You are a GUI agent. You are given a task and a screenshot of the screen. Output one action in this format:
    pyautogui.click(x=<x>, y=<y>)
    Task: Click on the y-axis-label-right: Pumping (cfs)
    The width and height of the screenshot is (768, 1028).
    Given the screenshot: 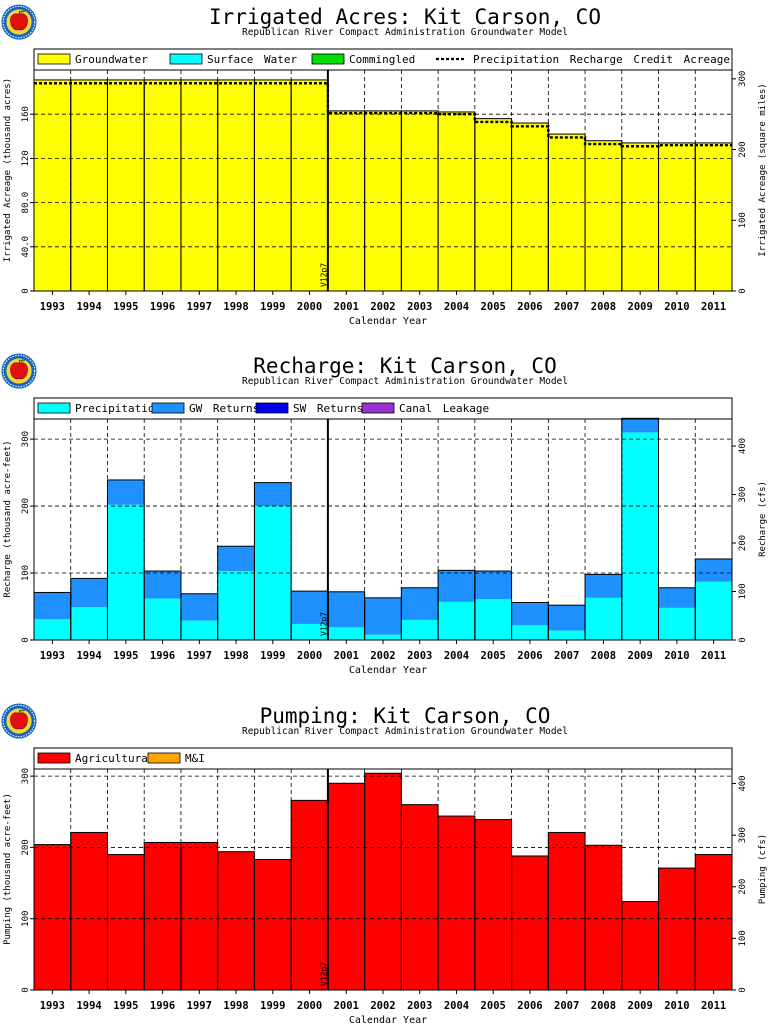 What is the action you would take?
    pyautogui.click(x=763, y=869)
    